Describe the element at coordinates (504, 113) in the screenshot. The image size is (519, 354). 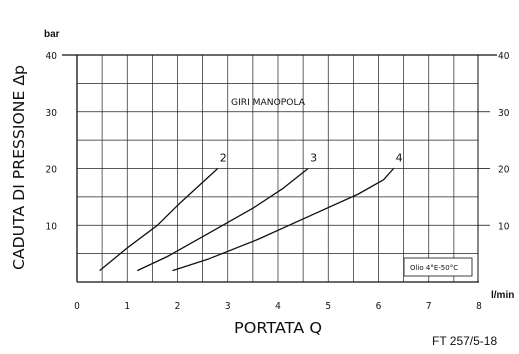
I see `y-tick-label-right: 30` at that location.